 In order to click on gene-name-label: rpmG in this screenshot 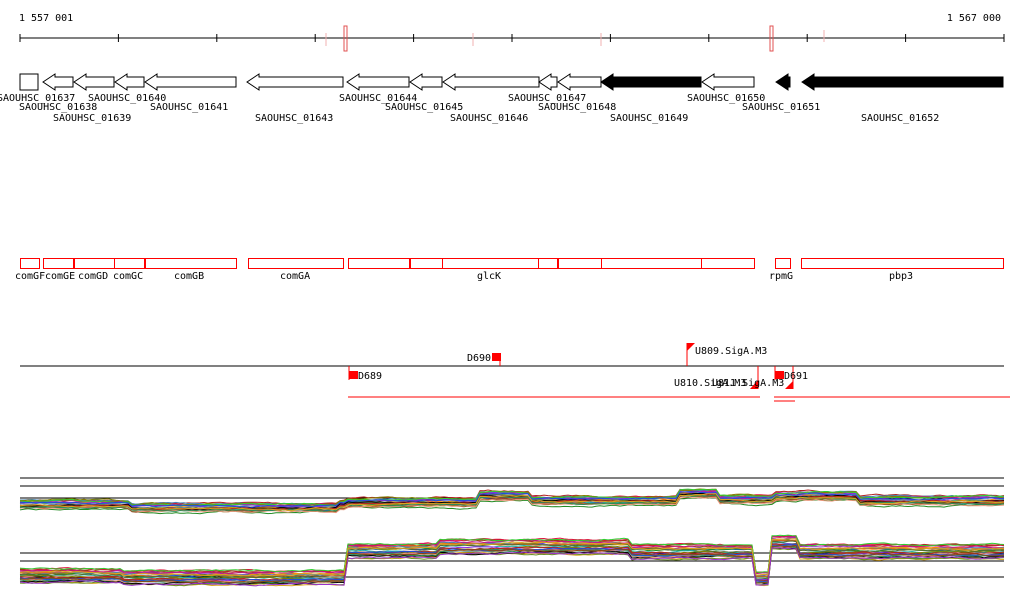, I will do `click(781, 276)`.